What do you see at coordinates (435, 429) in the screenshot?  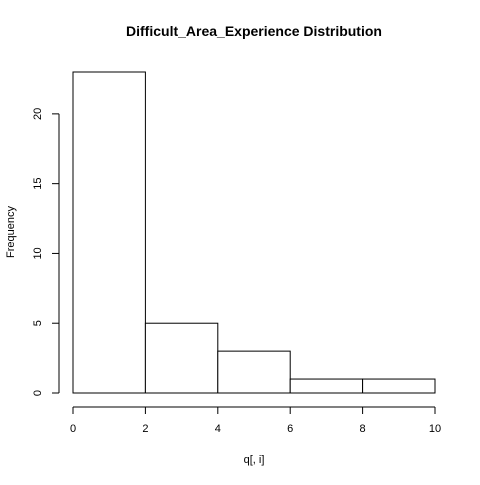 I see `x-tick-label-10: 10` at bounding box center [435, 429].